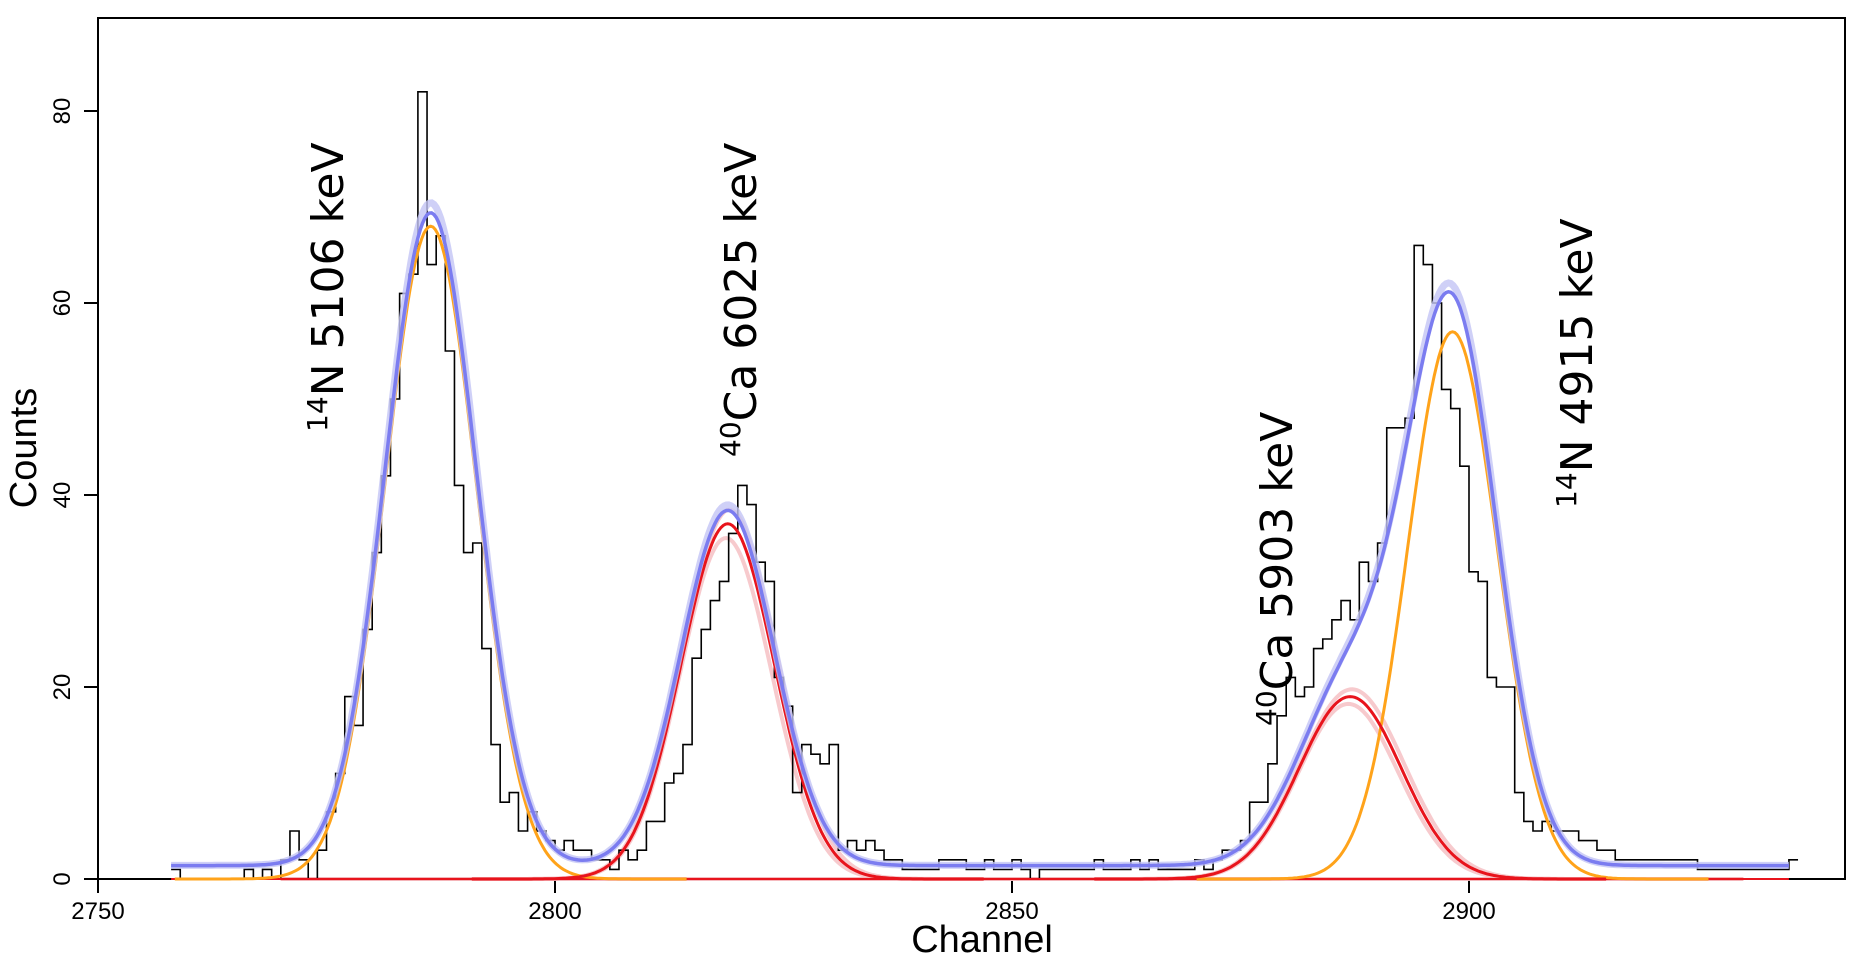 This screenshot has width=1873, height=957. I want to click on peak-label-ca40-5903: 40Ca 5903 keV, so click(1276, 569).